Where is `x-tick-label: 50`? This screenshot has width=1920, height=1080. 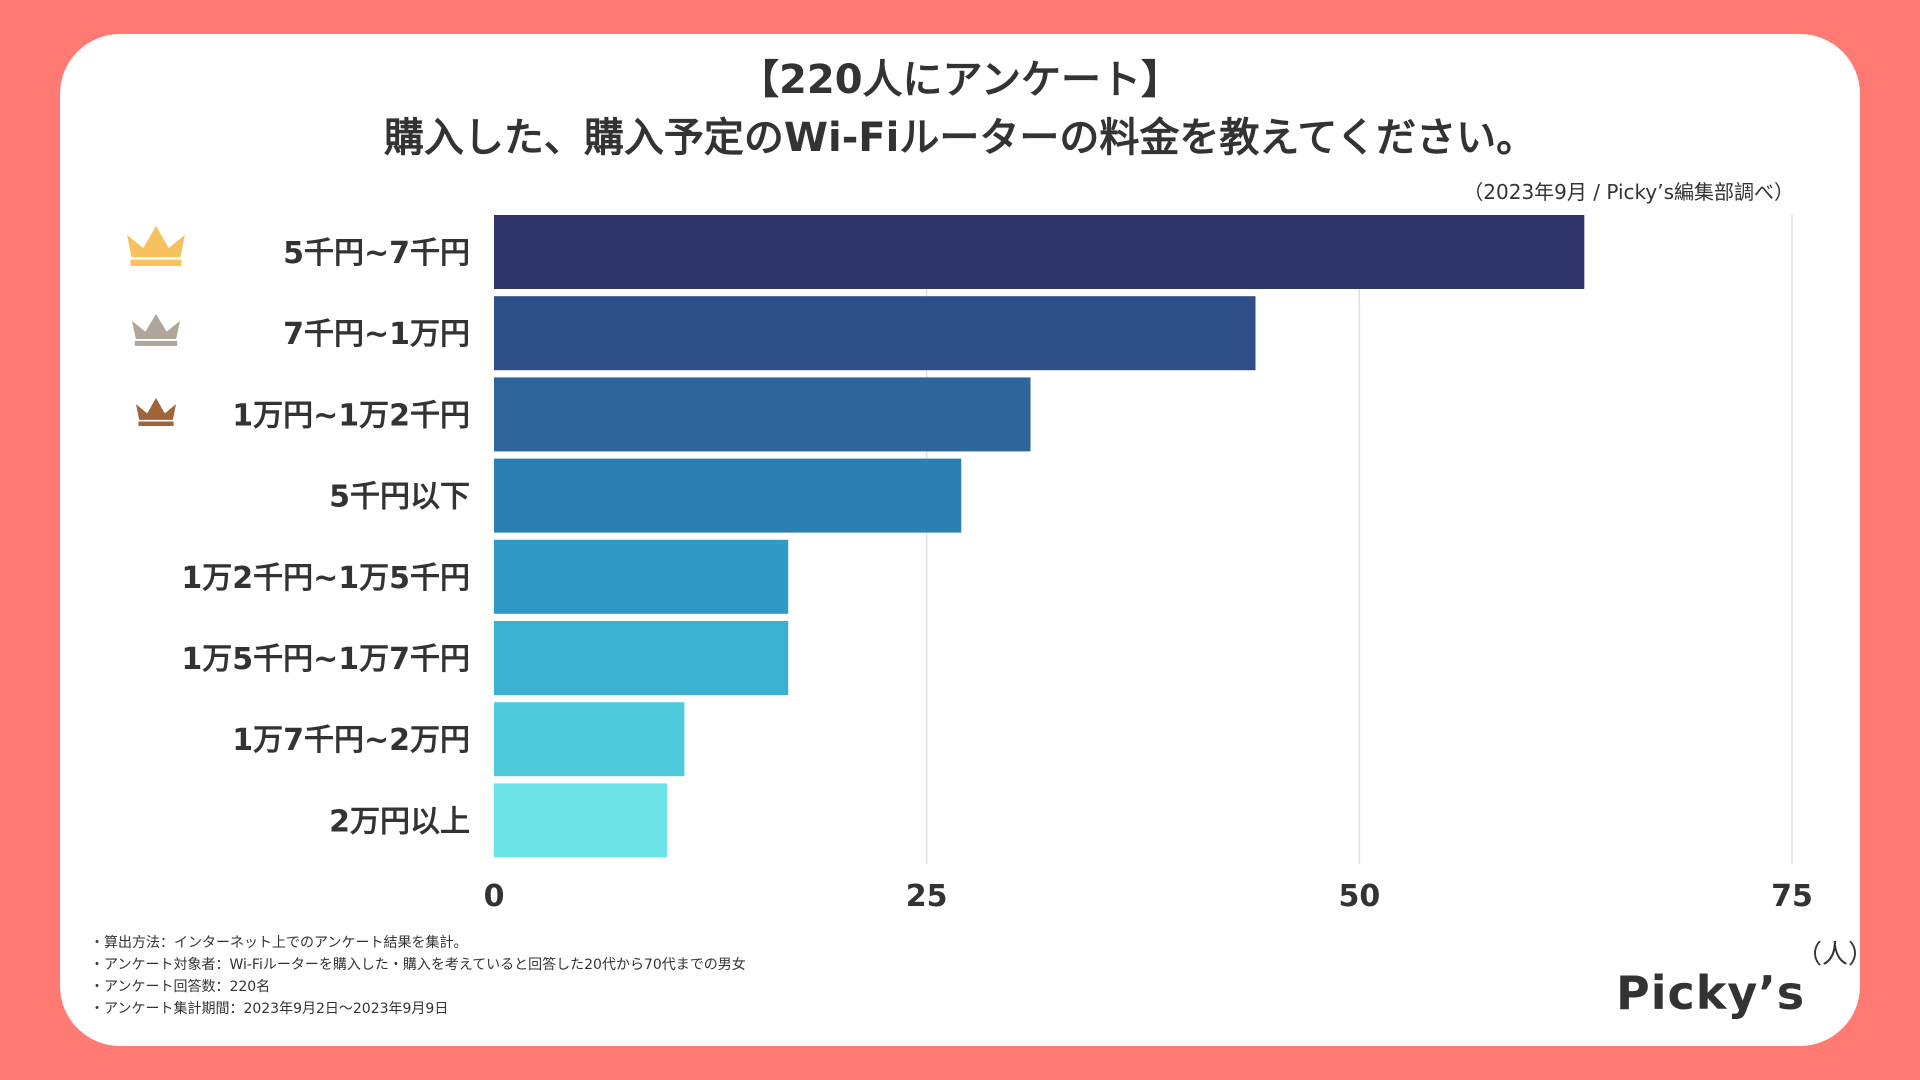 x-tick-label: 50 is located at coordinates (1359, 896).